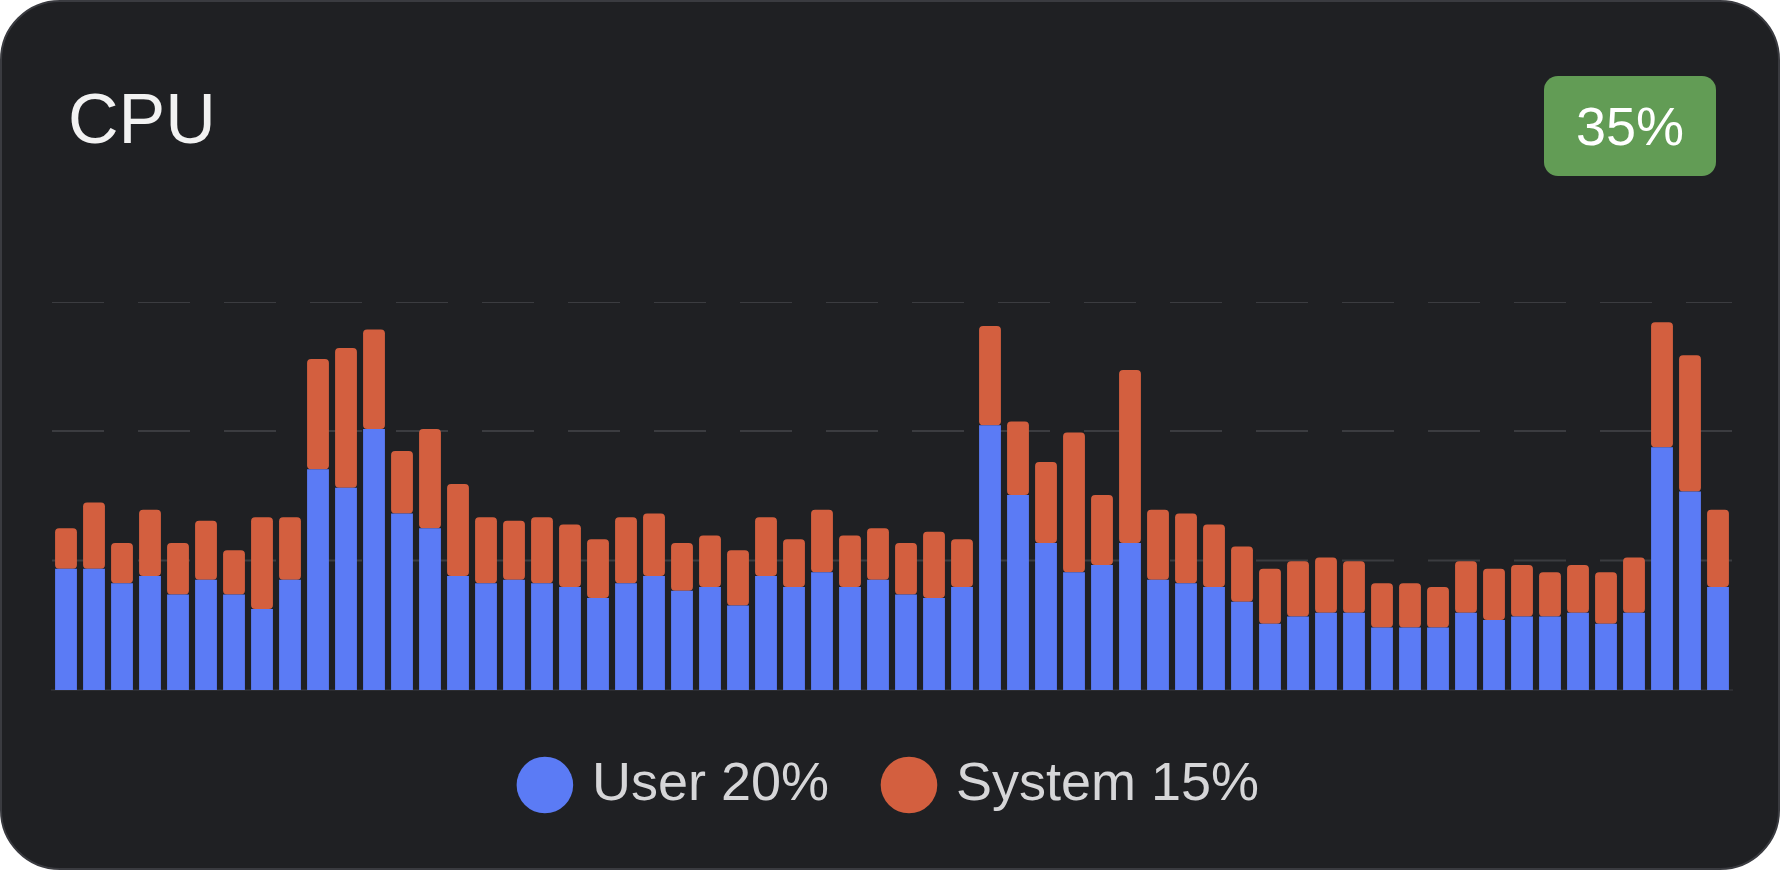 The width and height of the screenshot is (1780, 870). Describe the element at coordinates (142, 119) in the screenshot. I see `chart-title: CPU` at that location.